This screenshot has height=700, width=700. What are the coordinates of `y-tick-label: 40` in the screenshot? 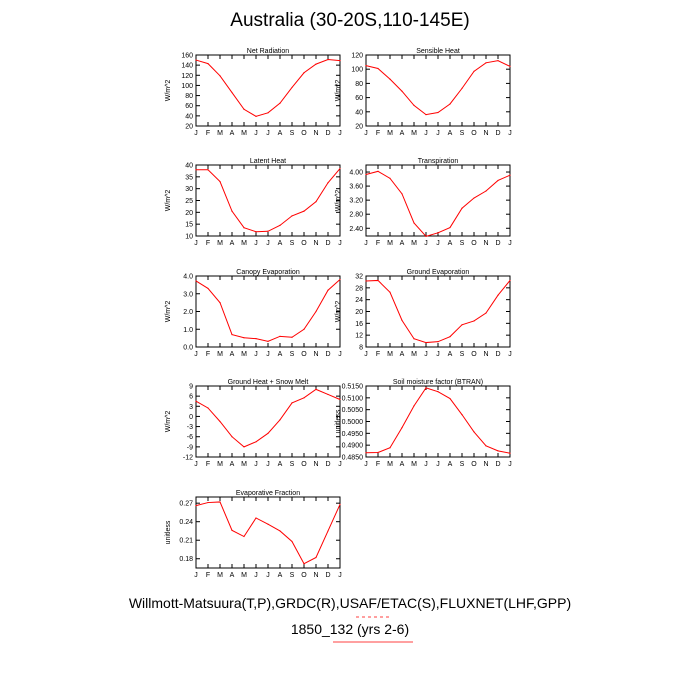 It's located at (189, 116).